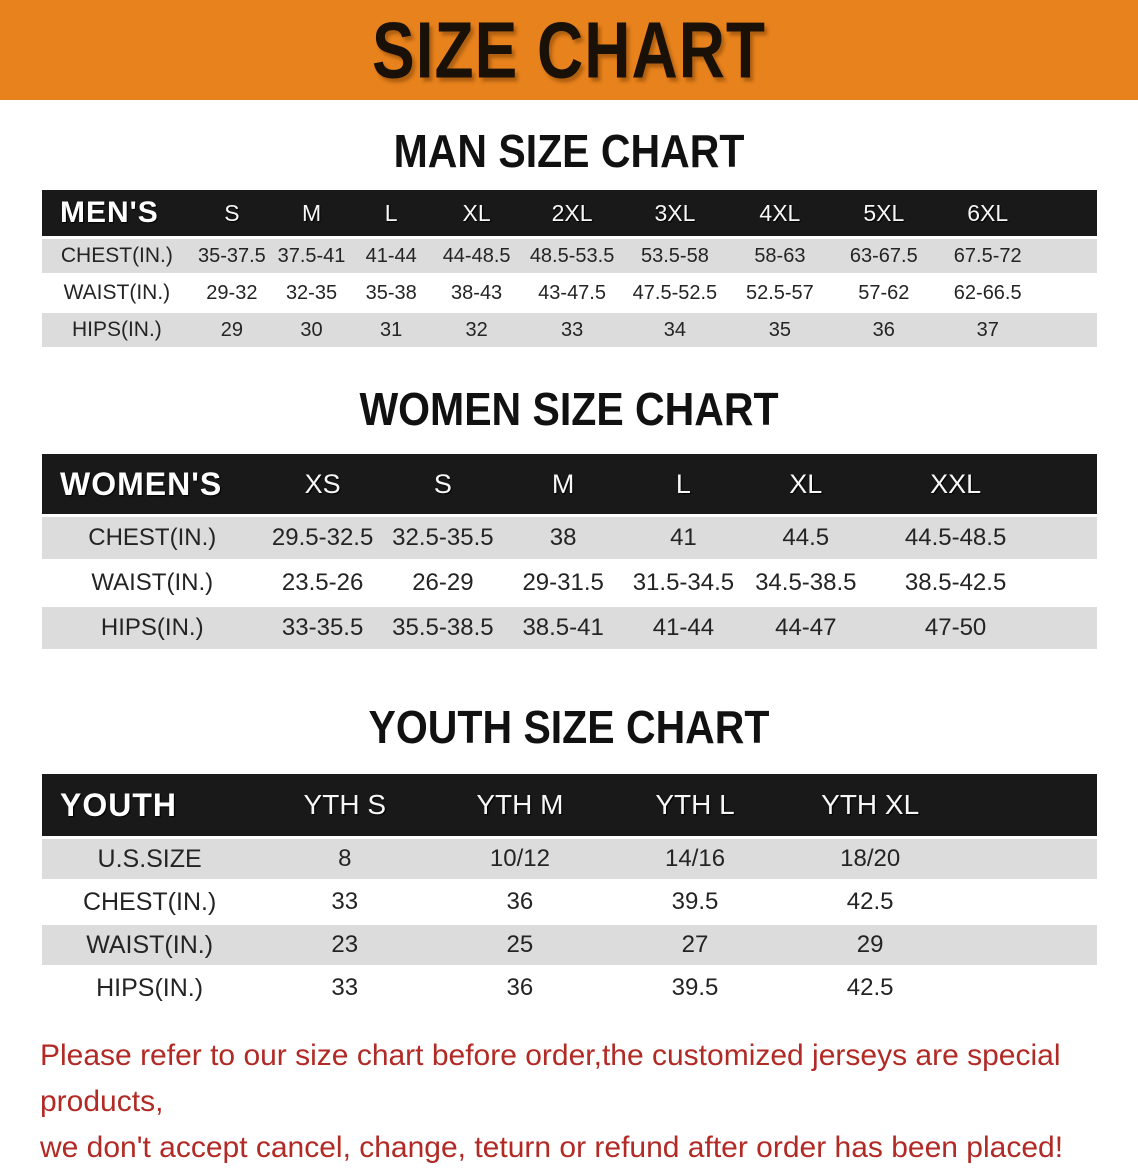 This screenshot has height=1171, width=1138. I want to click on size-value: 18/20, so click(870, 859).